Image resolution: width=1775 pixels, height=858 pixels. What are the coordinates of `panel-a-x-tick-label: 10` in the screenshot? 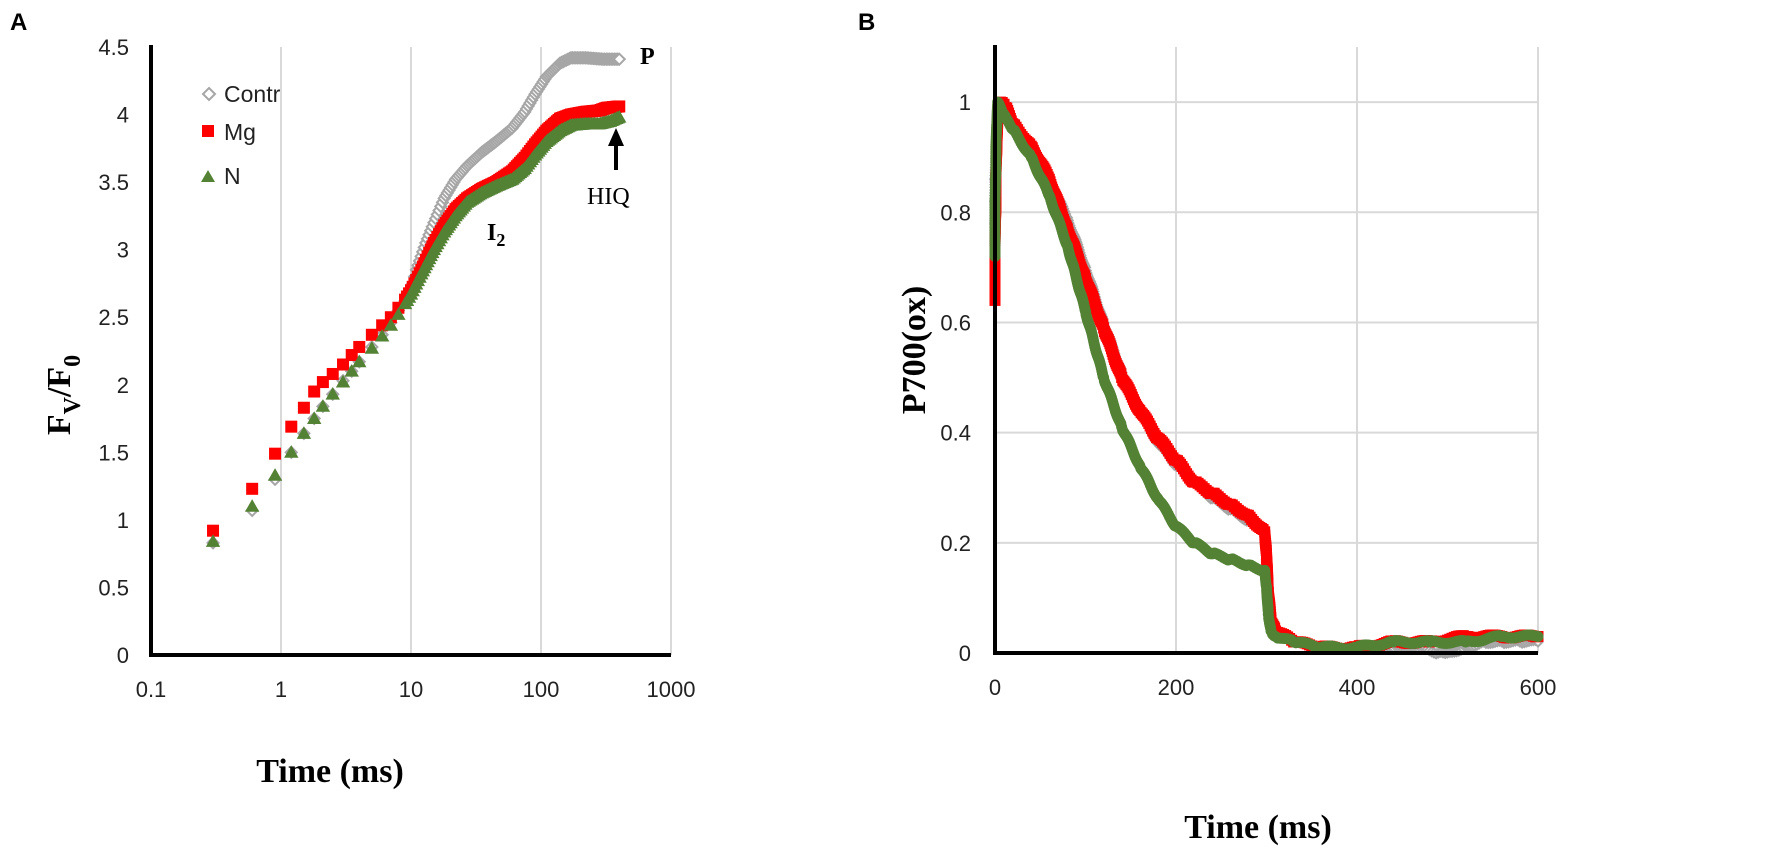 It's located at (411, 689).